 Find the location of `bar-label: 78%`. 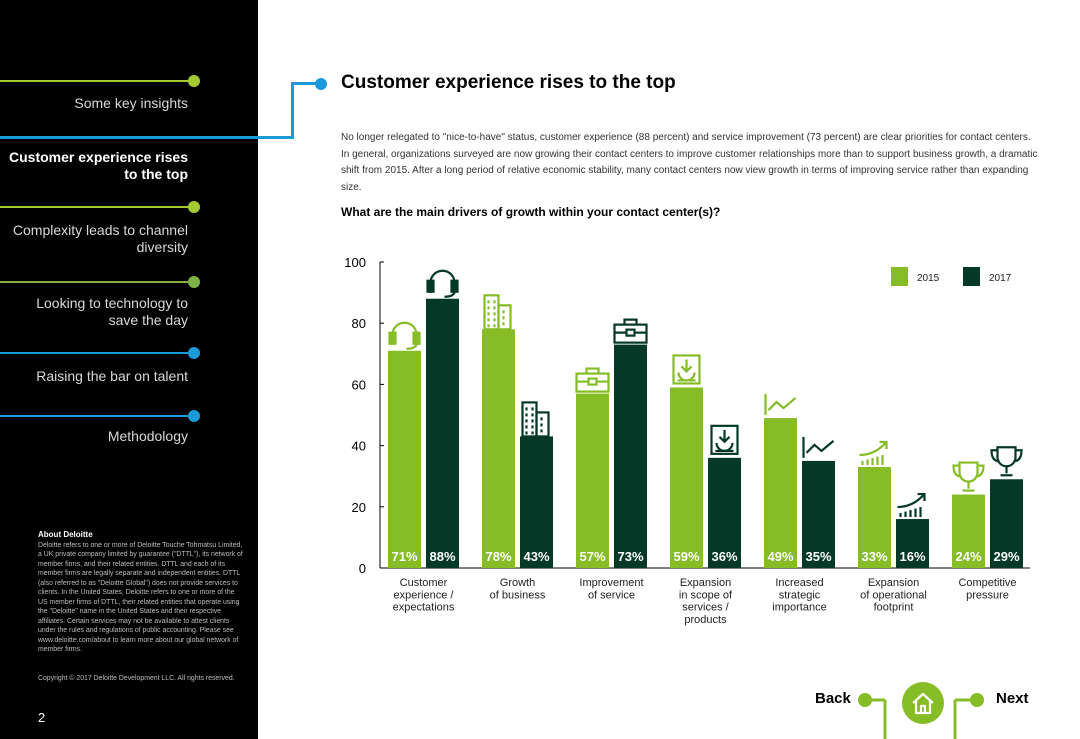

bar-label: 78% is located at coordinates (498, 556).